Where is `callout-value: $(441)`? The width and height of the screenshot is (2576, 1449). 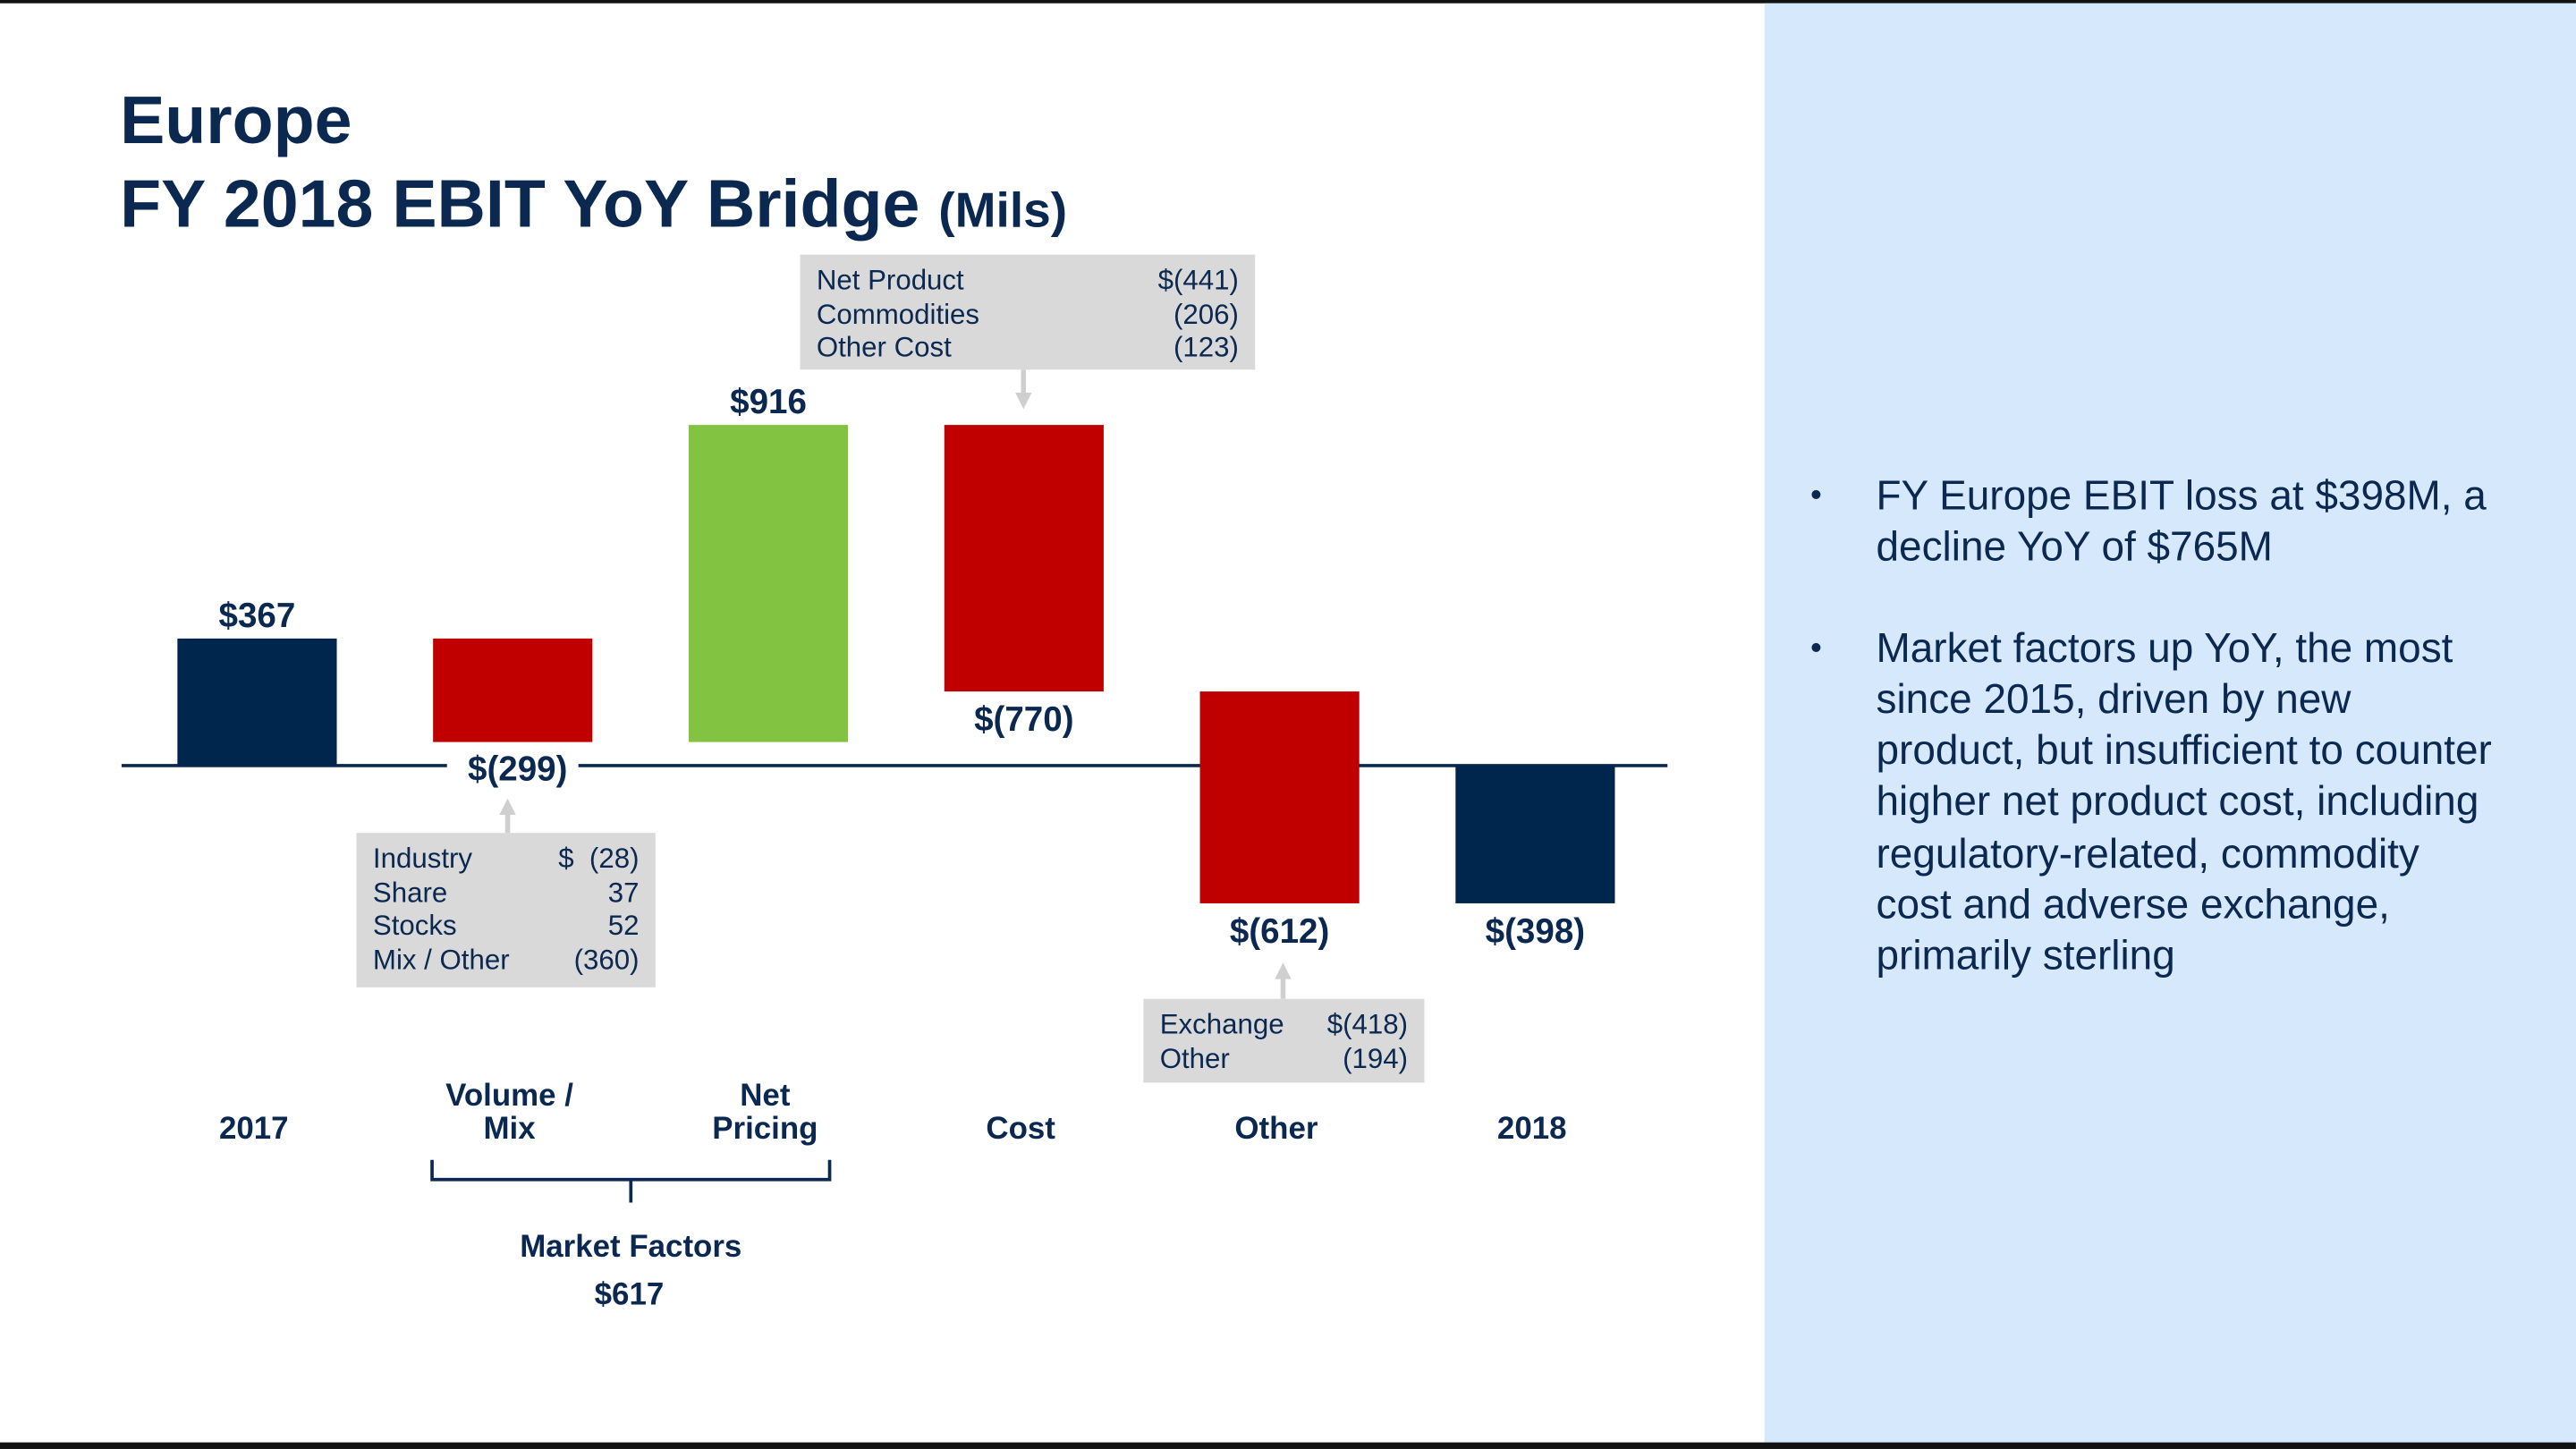 callout-value: $(441) is located at coordinates (1198, 280).